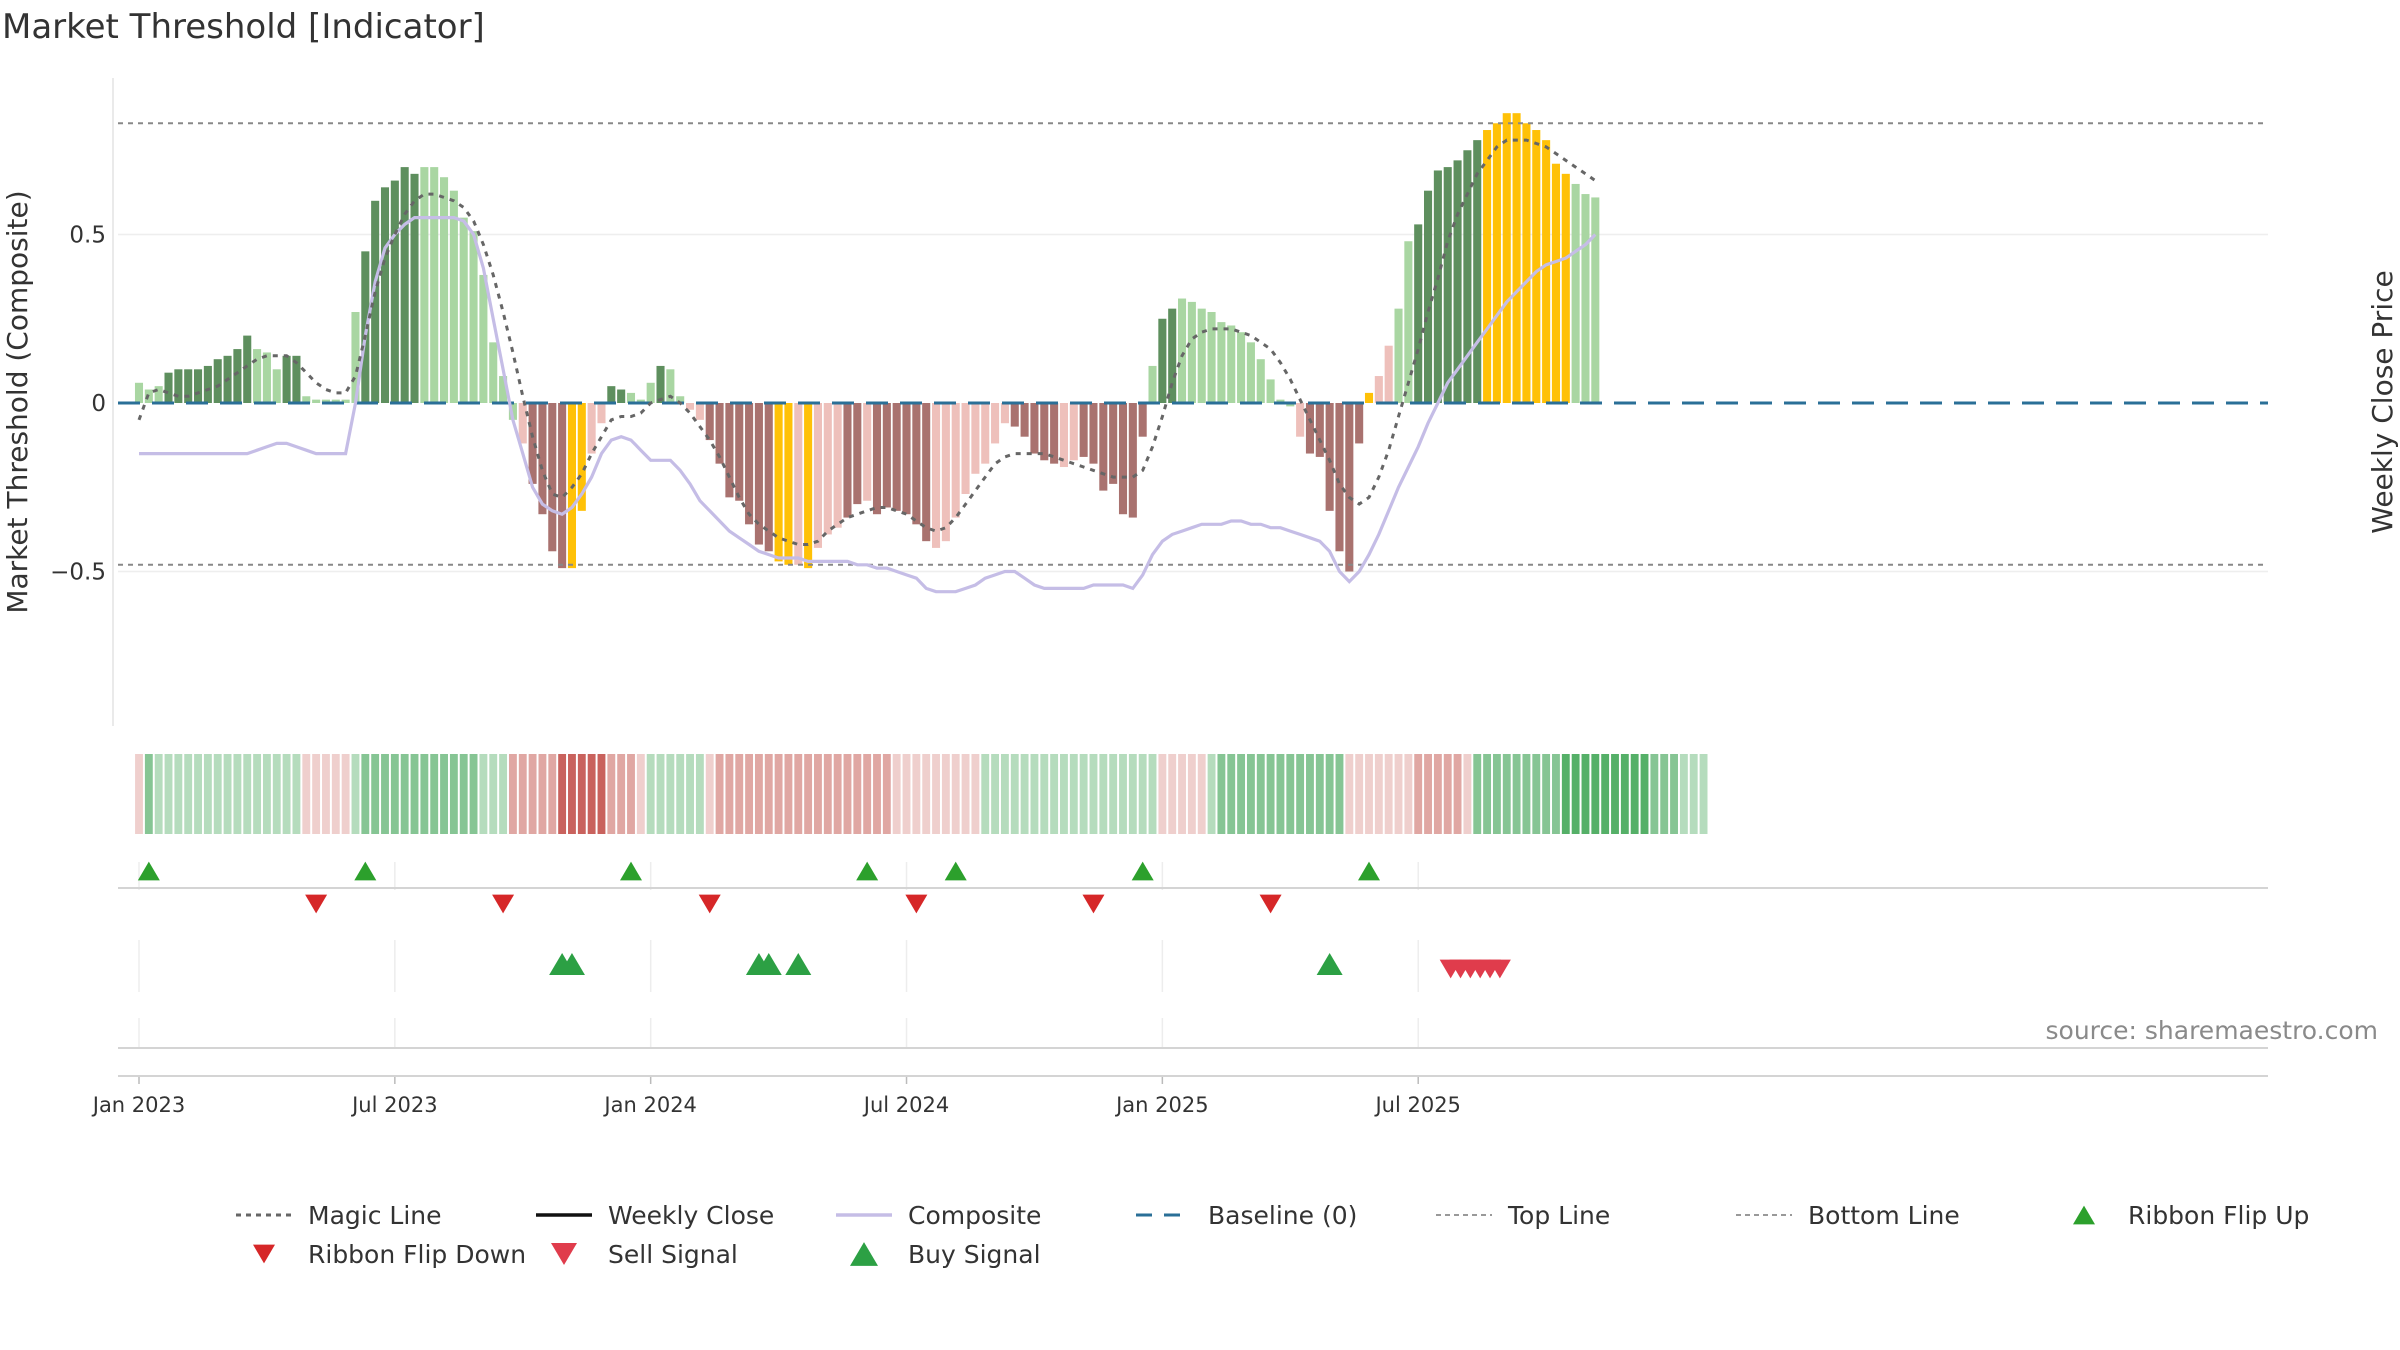  What do you see at coordinates (864, 1254) in the screenshot?
I see `legend-swatch` at bounding box center [864, 1254].